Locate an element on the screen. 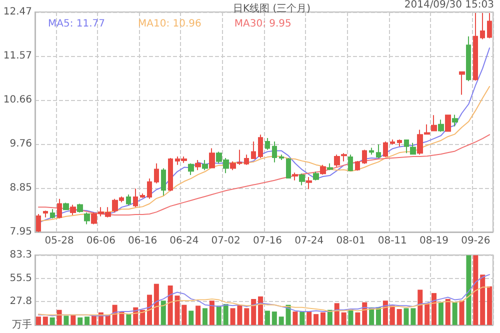 Image resolution: width=500 pixels, height=333 pixels. text: MA10: 10.96 is located at coordinates (170, 24).